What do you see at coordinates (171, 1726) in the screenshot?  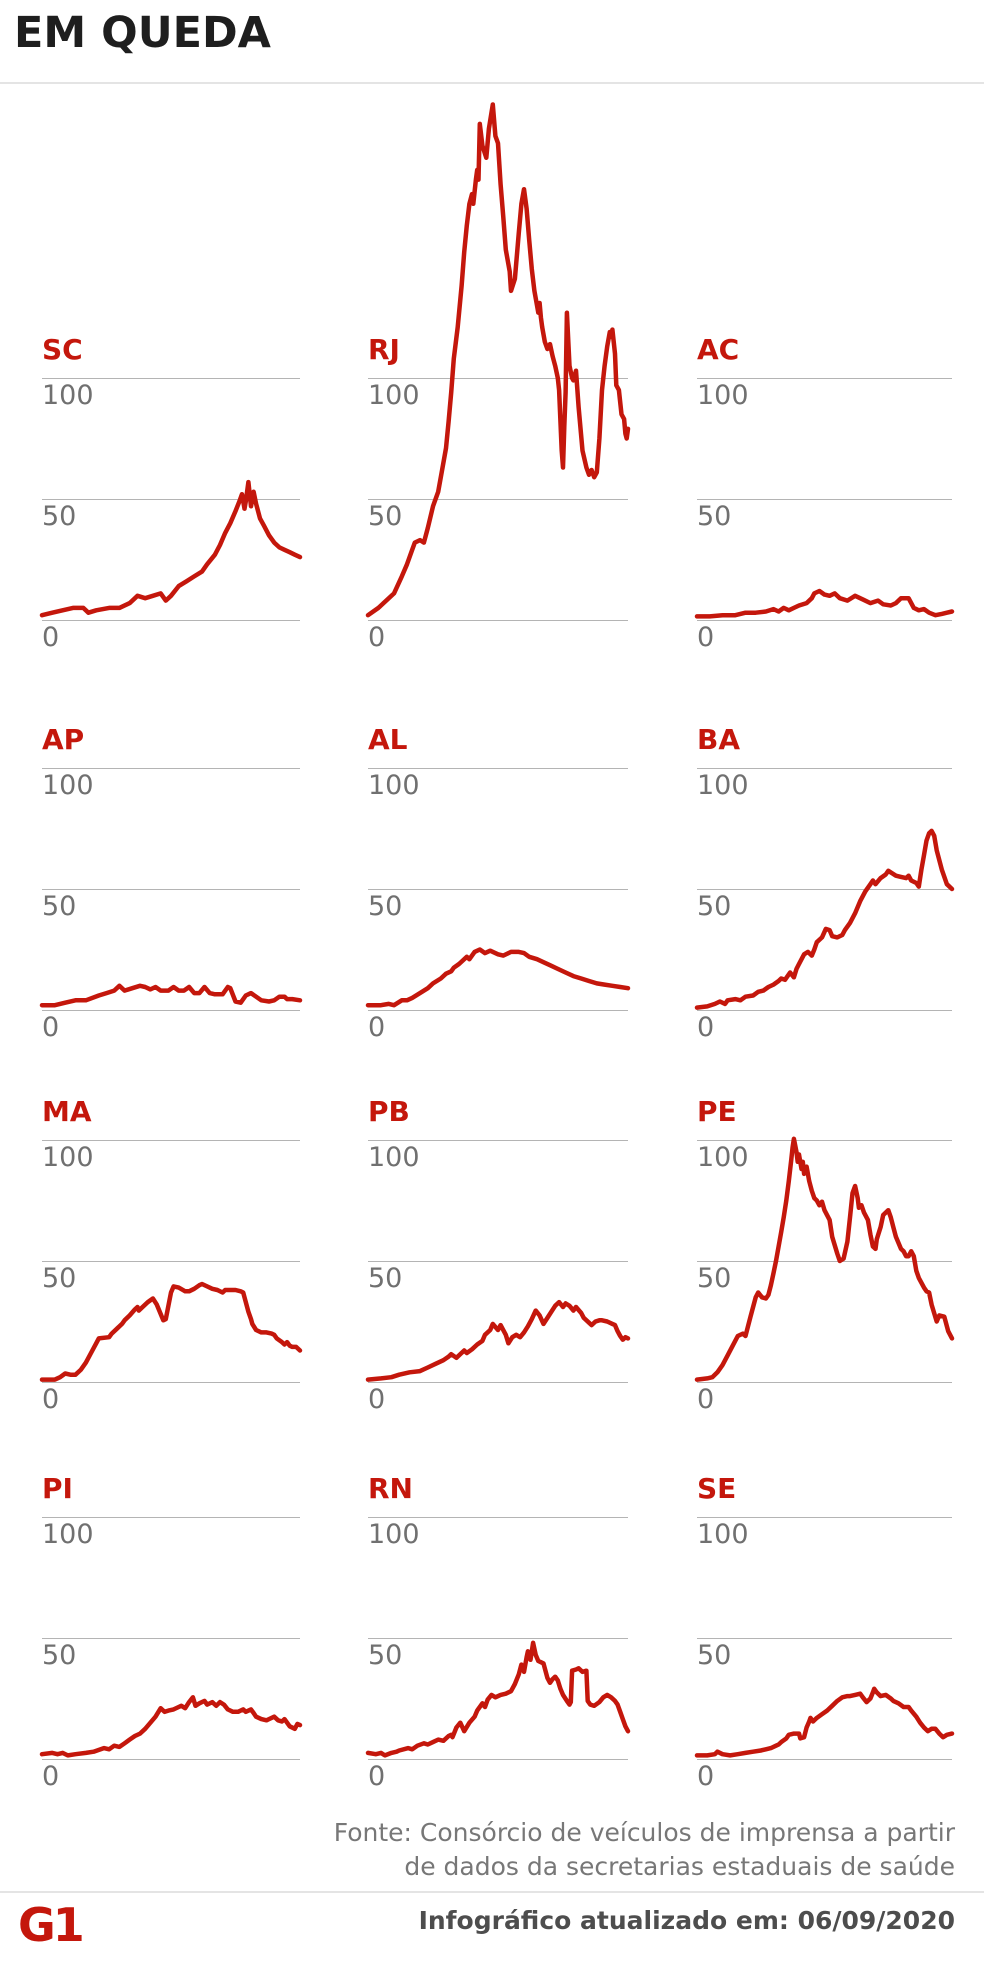 I see `line-series-pi` at bounding box center [171, 1726].